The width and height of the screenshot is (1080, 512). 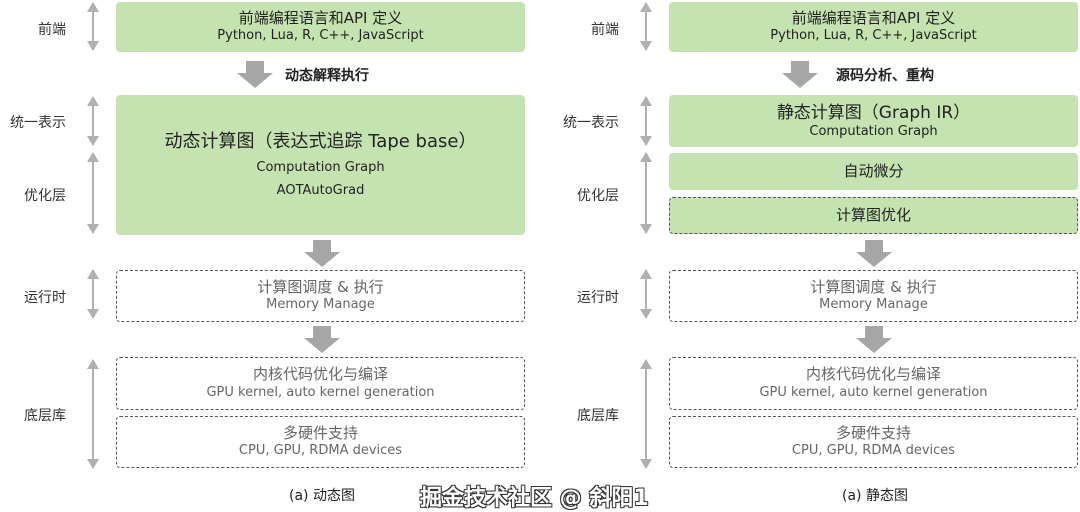 I want to click on flow-label: 源码分析、重构, so click(x=885, y=76).